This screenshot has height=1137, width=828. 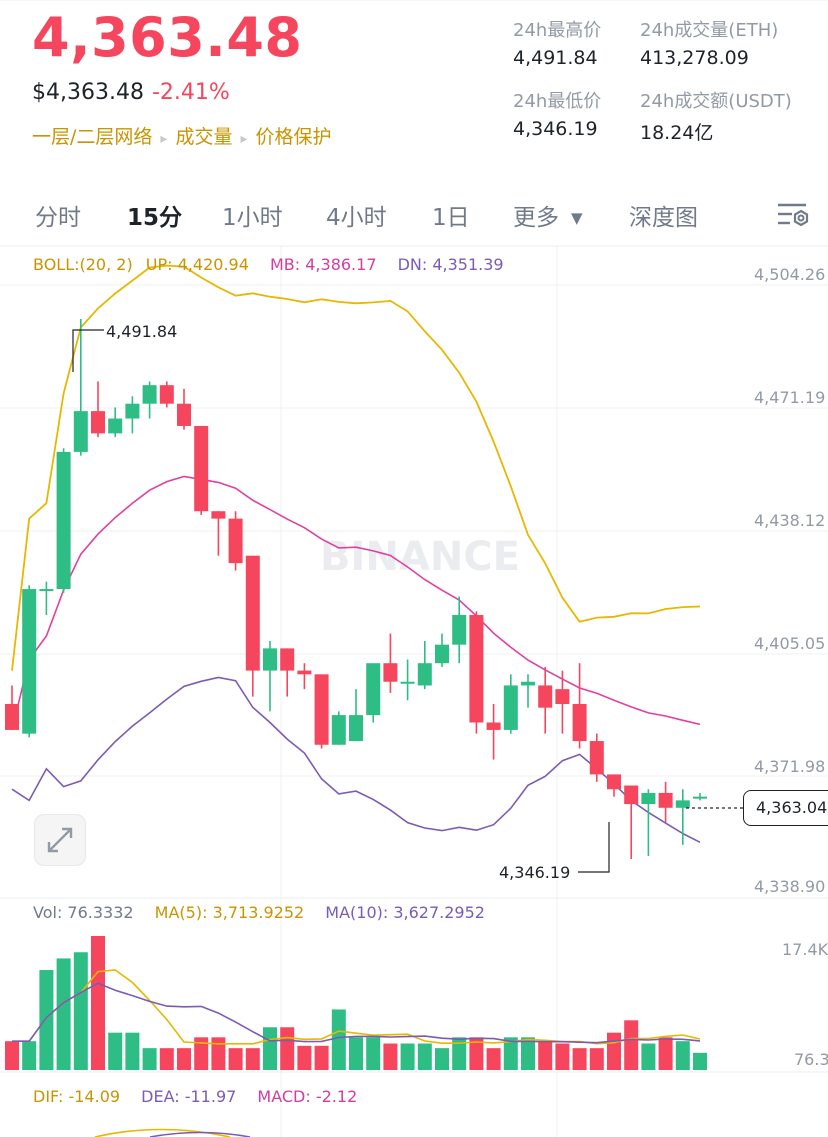 What do you see at coordinates (77, 1096) in the screenshot?
I see `macd-dif: DIF: -14.09` at bounding box center [77, 1096].